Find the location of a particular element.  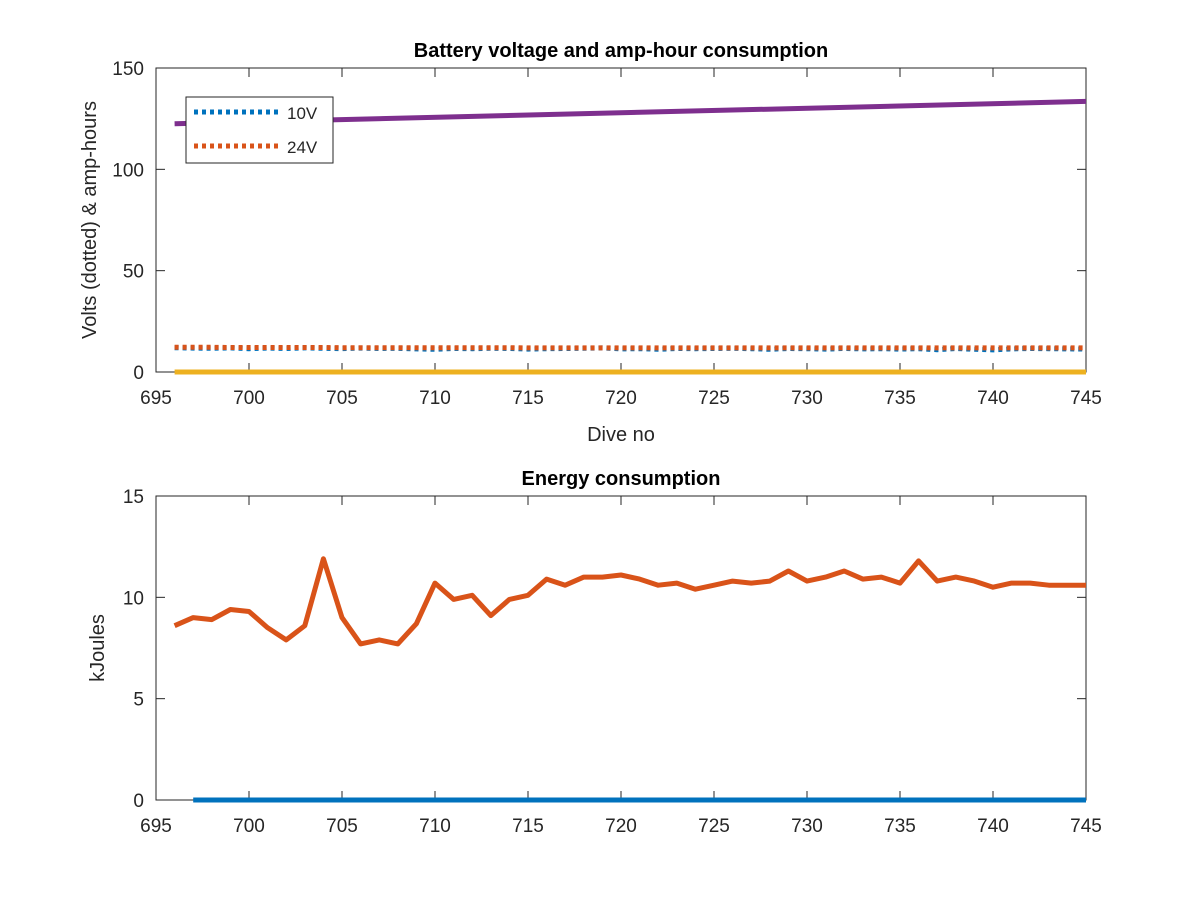

battery-x-tick-label: 705 is located at coordinates (342, 398).